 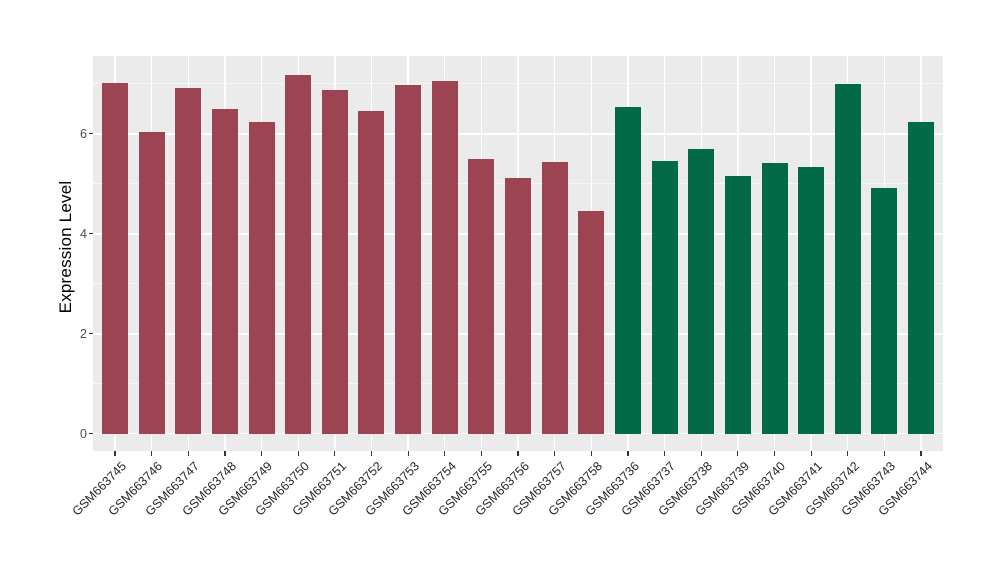 What do you see at coordinates (83, 133) in the screenshot?
I see `y-tick-label: 6` at bounding box center [83, 133].